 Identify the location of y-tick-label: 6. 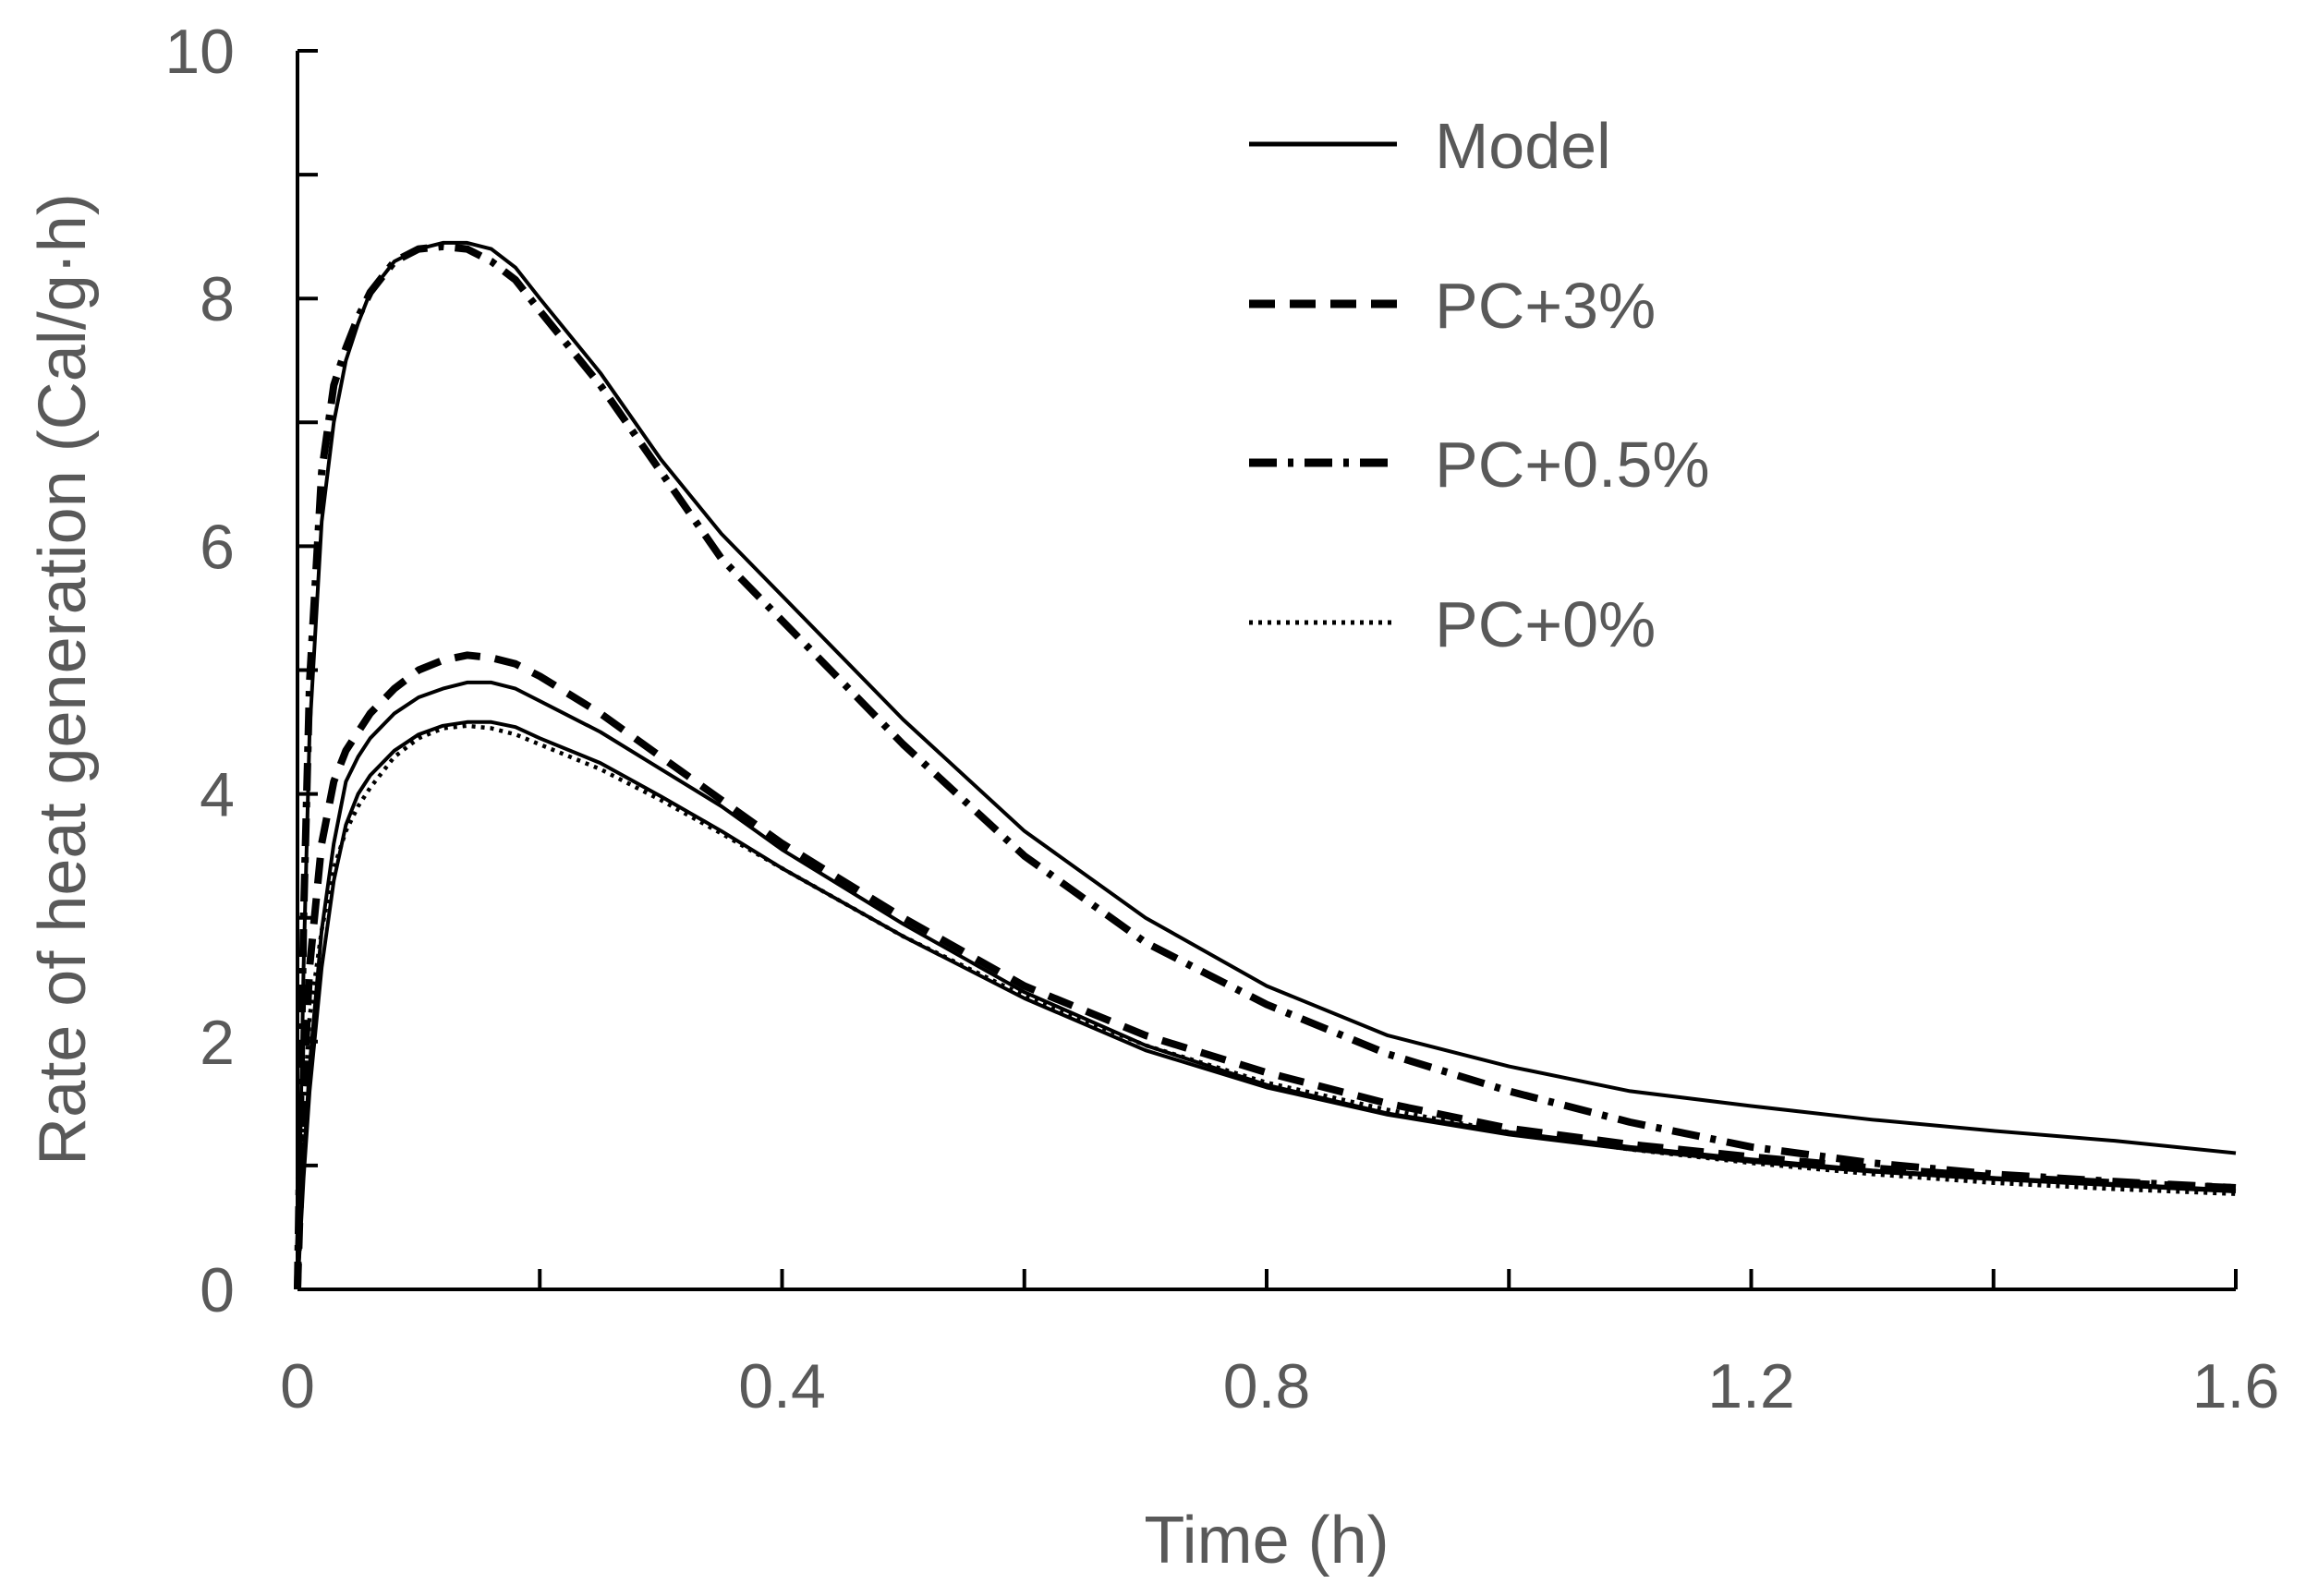
(217, 547).